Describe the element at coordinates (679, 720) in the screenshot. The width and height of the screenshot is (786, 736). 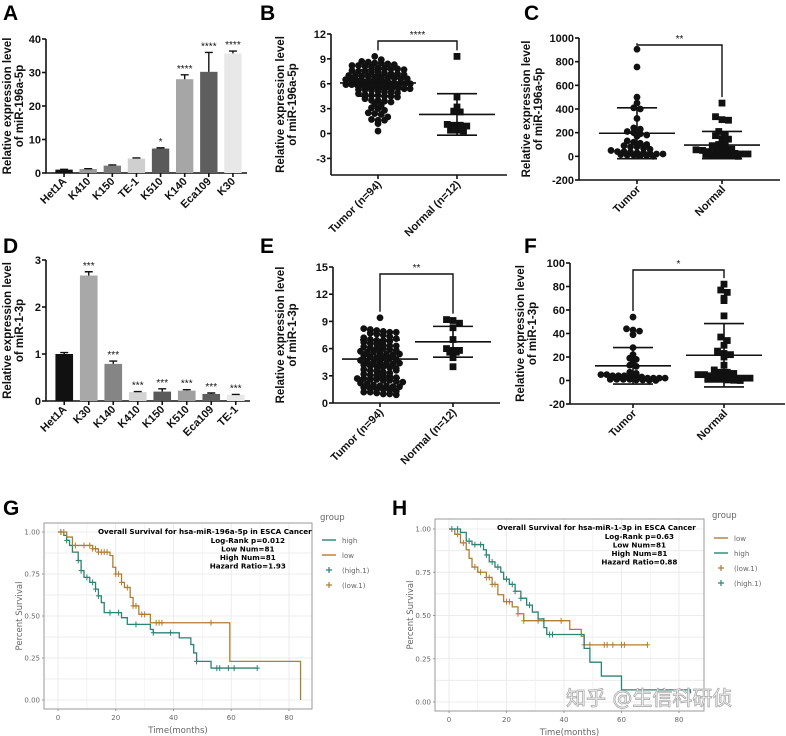
I see `x-tick-label: 80` at that location.